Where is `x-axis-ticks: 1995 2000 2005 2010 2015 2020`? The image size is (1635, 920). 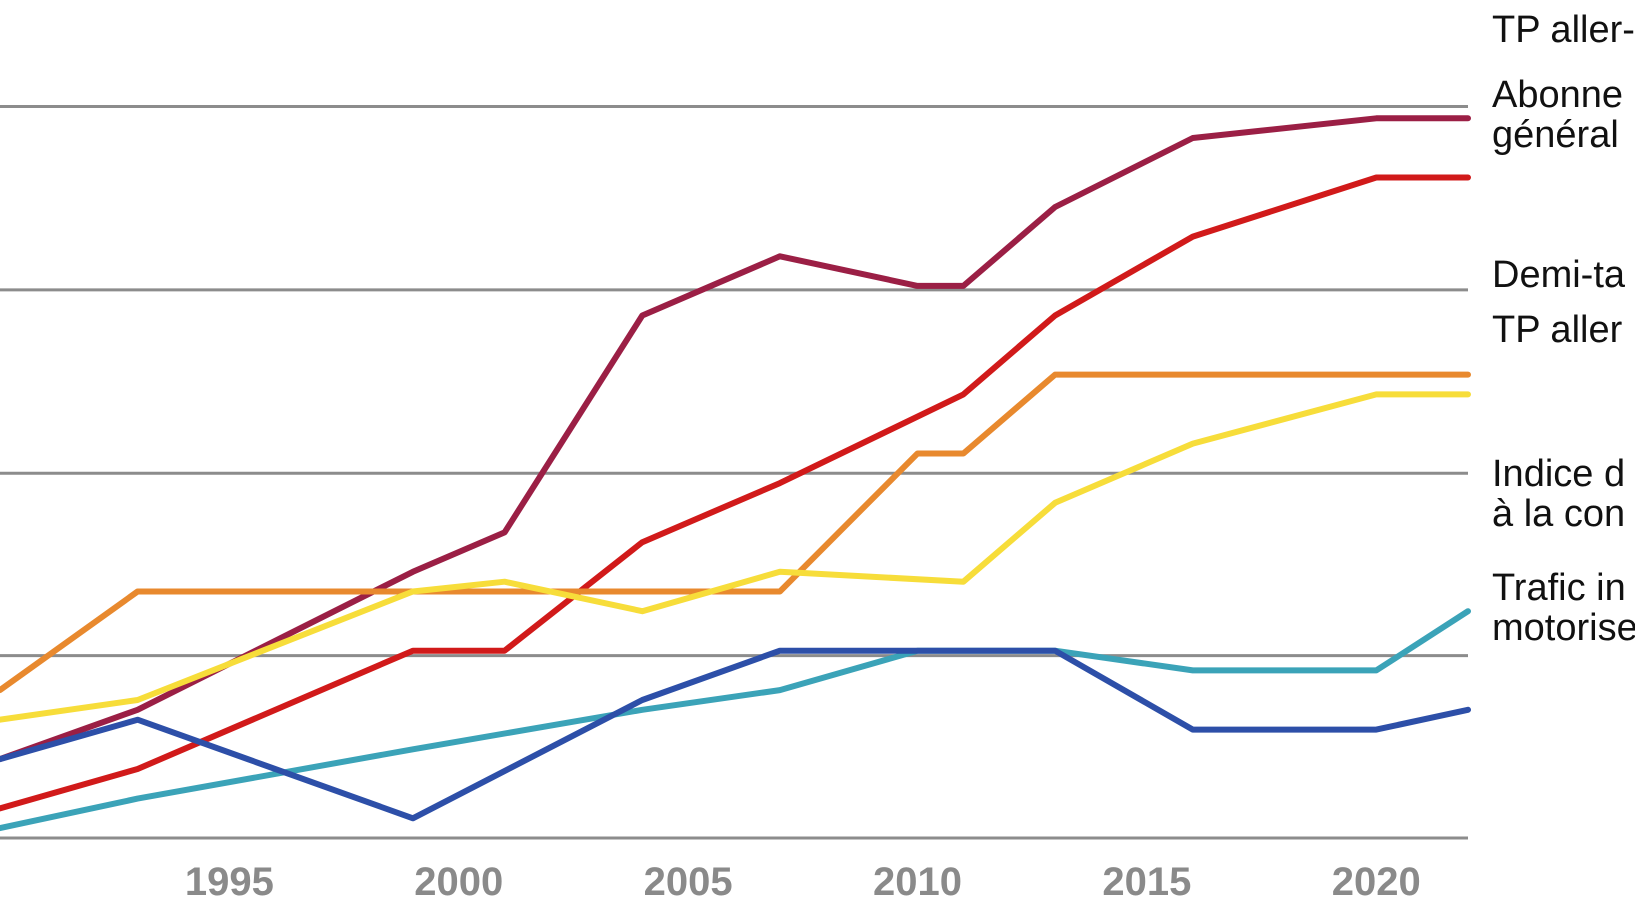 x-axis-ticks: 1995 2000 2005 2010 2015 2020 is located at coordinates (803, 882).